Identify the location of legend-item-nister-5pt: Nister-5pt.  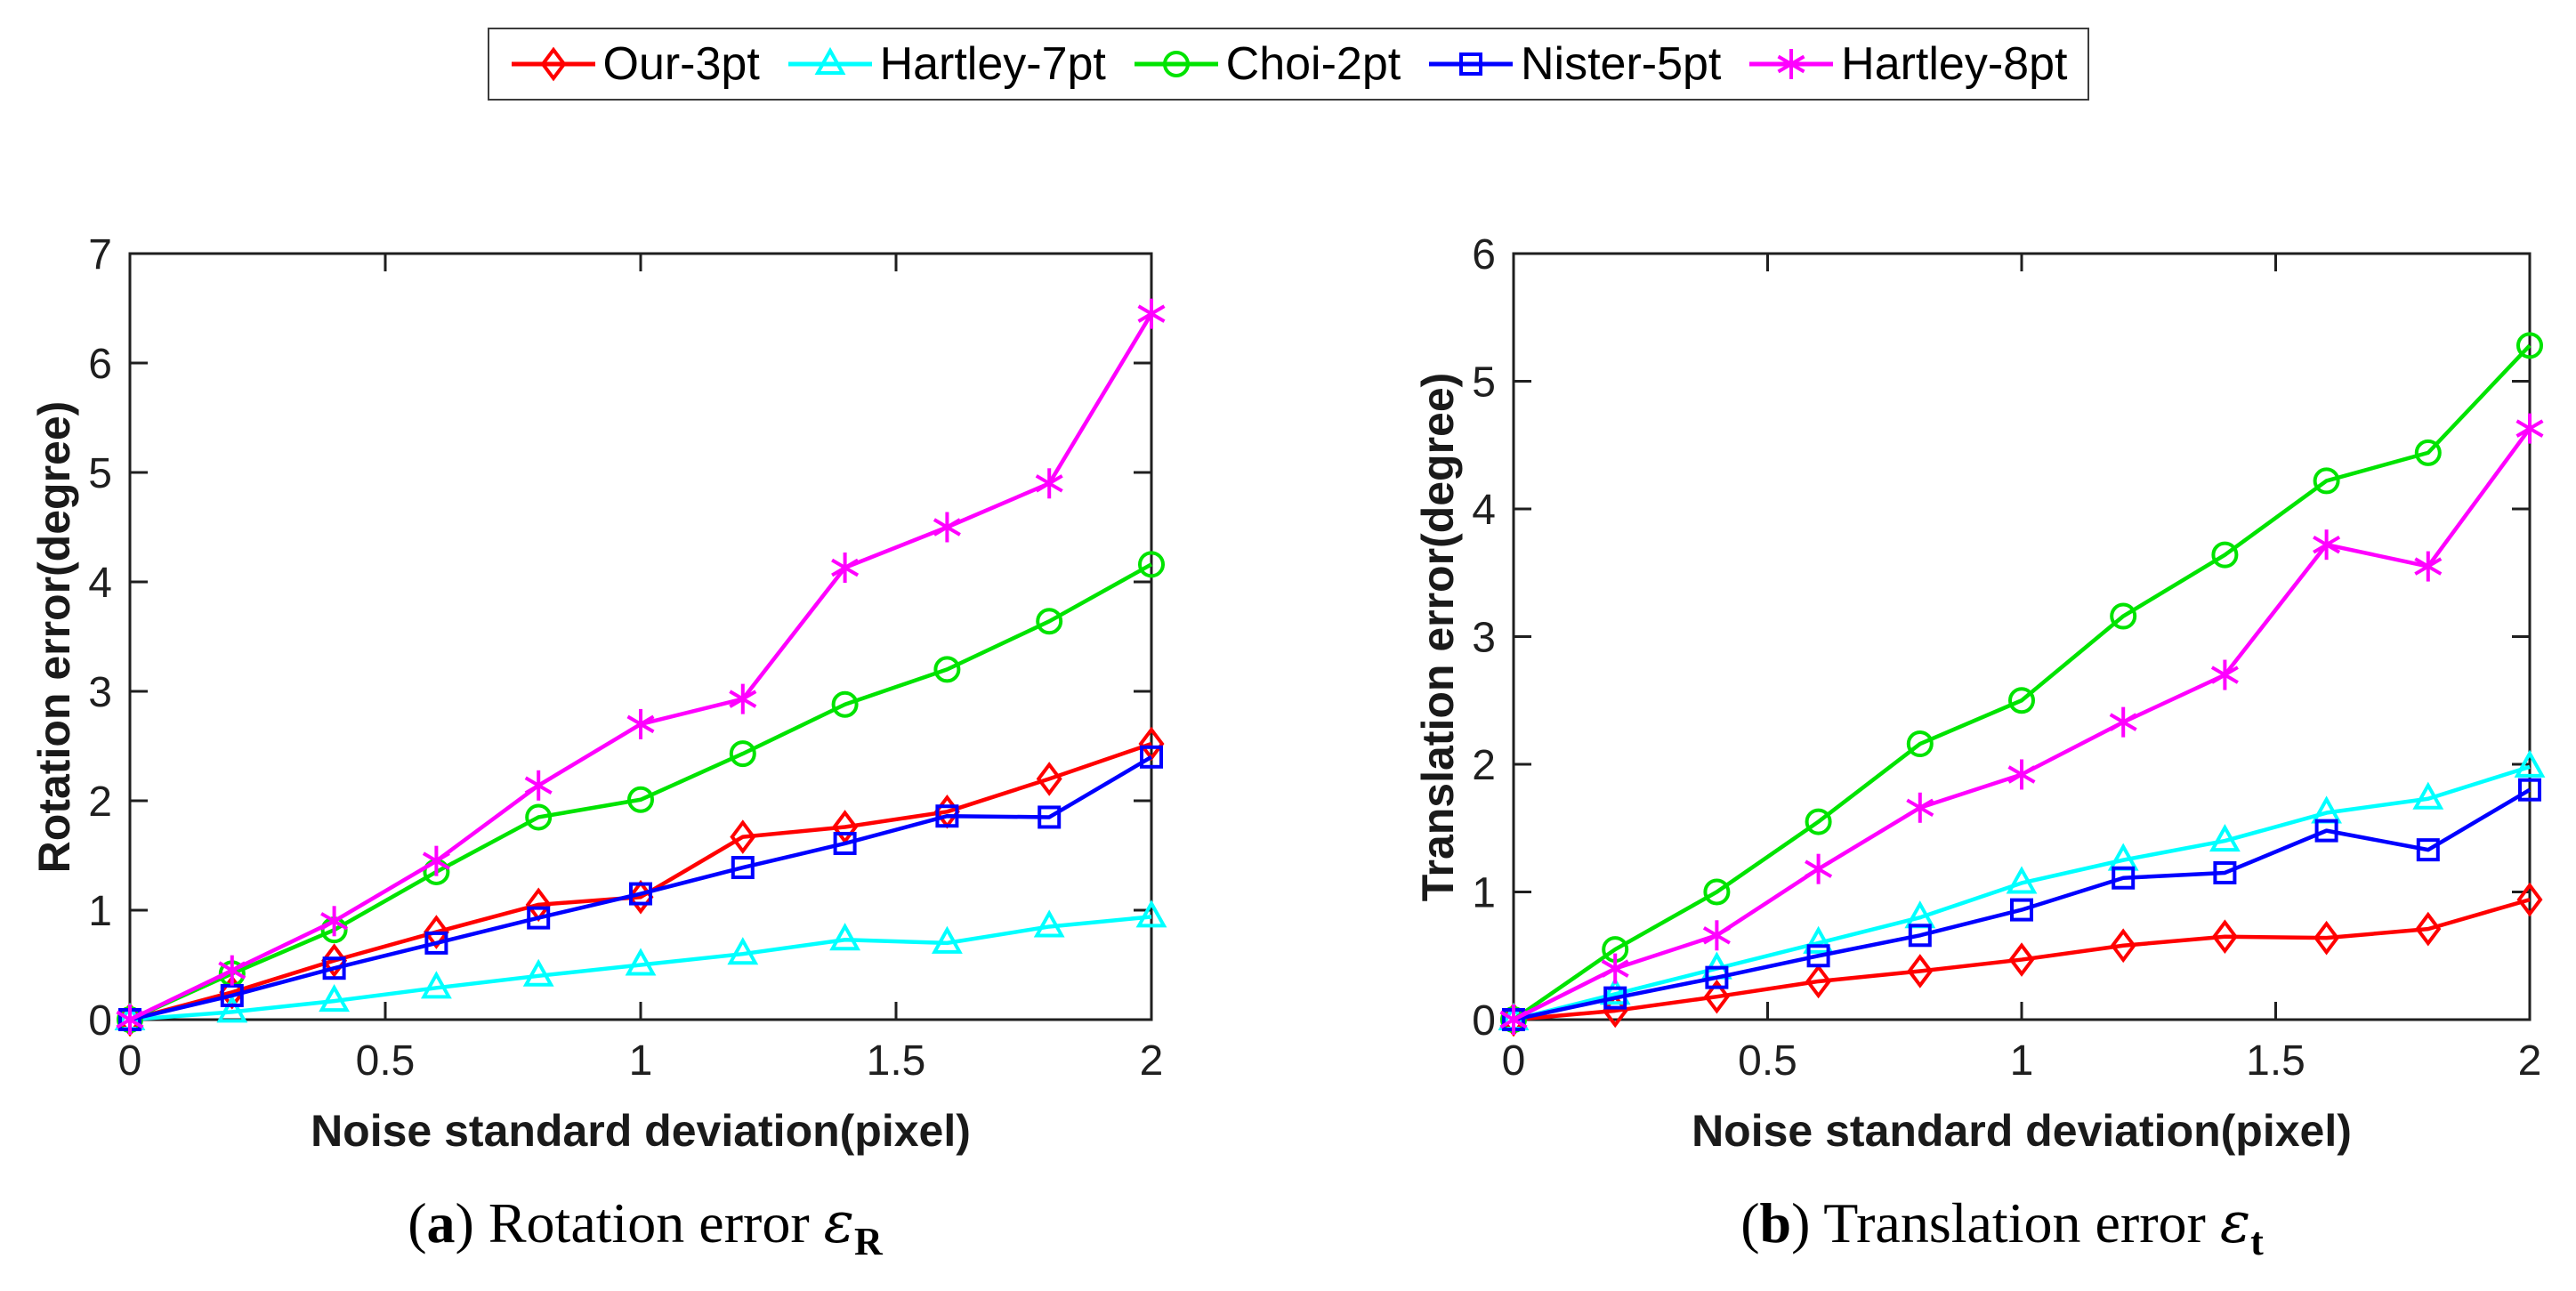
(1573, 64).